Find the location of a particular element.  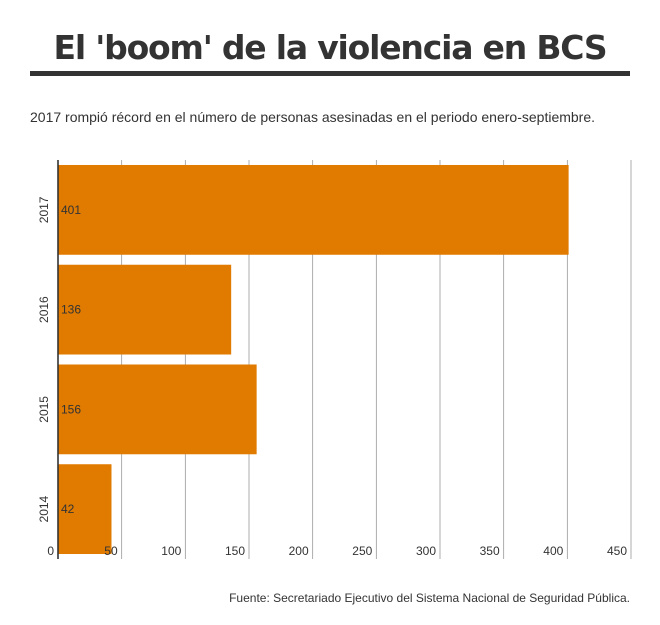

x-tick-label: 50 is located at coordinates (111, 551).